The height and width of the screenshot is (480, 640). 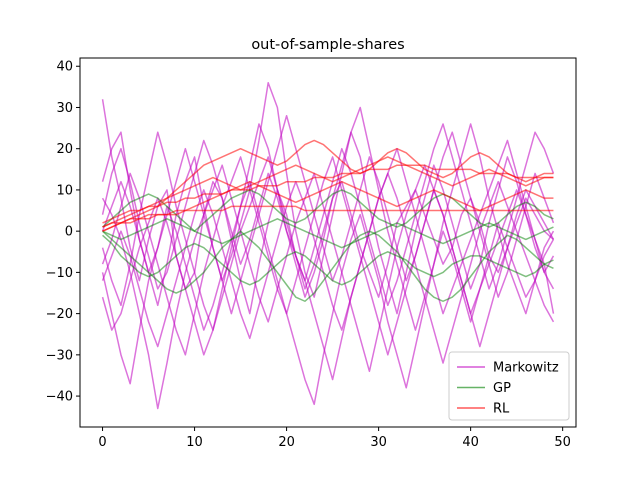 What do you see at coordinates (470, 442) in the screenshot?
I see `x-tick-label: 40` at bounding box center [470, 442].